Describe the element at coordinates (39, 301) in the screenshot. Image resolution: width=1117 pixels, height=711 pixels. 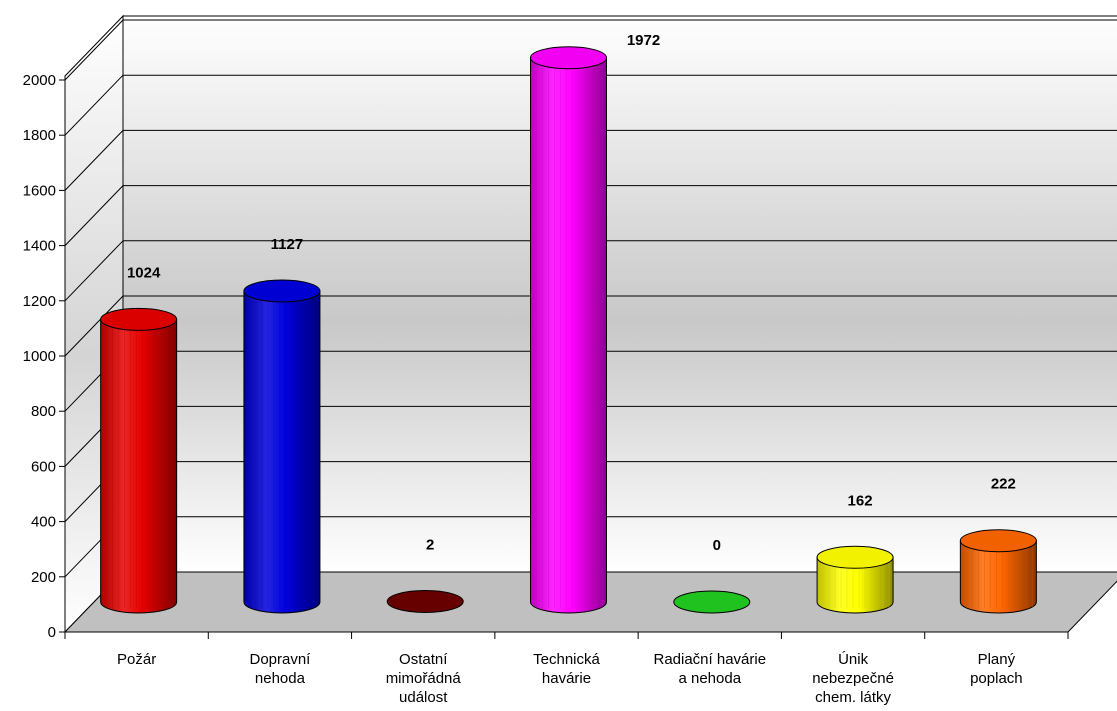
I see `y-tick-label: 1200` at that location.